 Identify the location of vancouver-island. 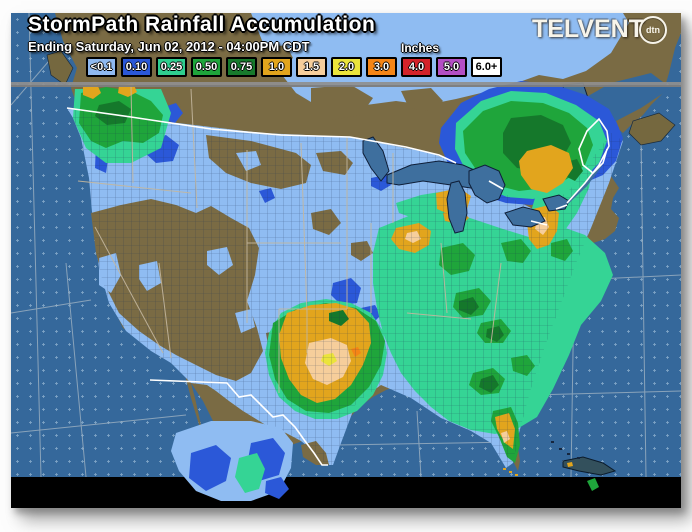
(60, 68).